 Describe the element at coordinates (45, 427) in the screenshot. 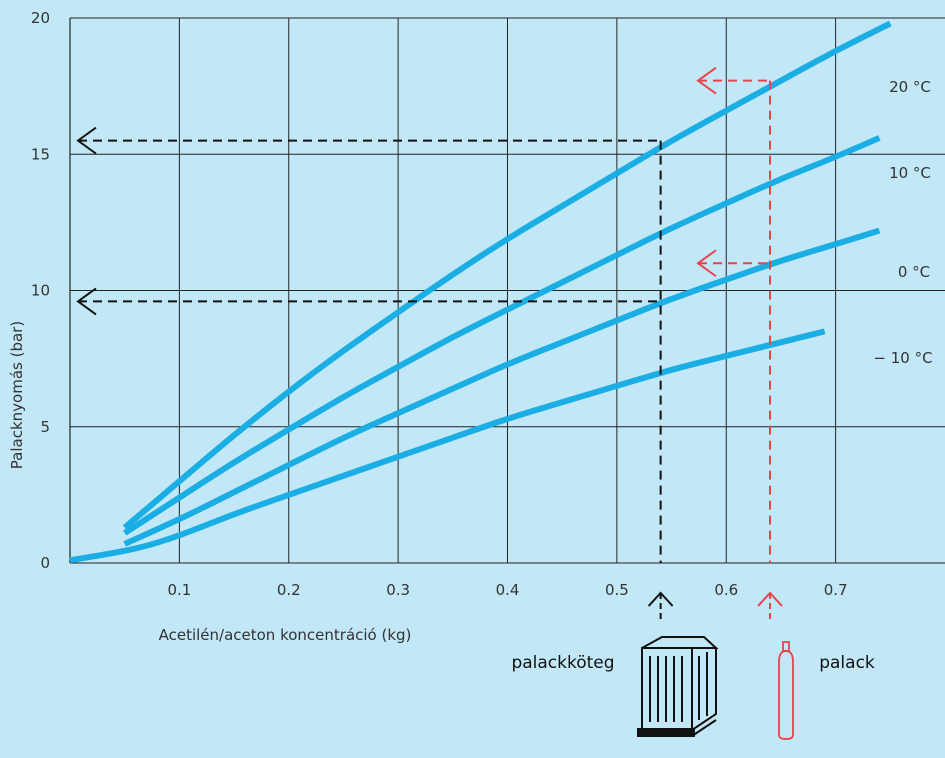

I see `y-tick-label-1: 5` at that location.